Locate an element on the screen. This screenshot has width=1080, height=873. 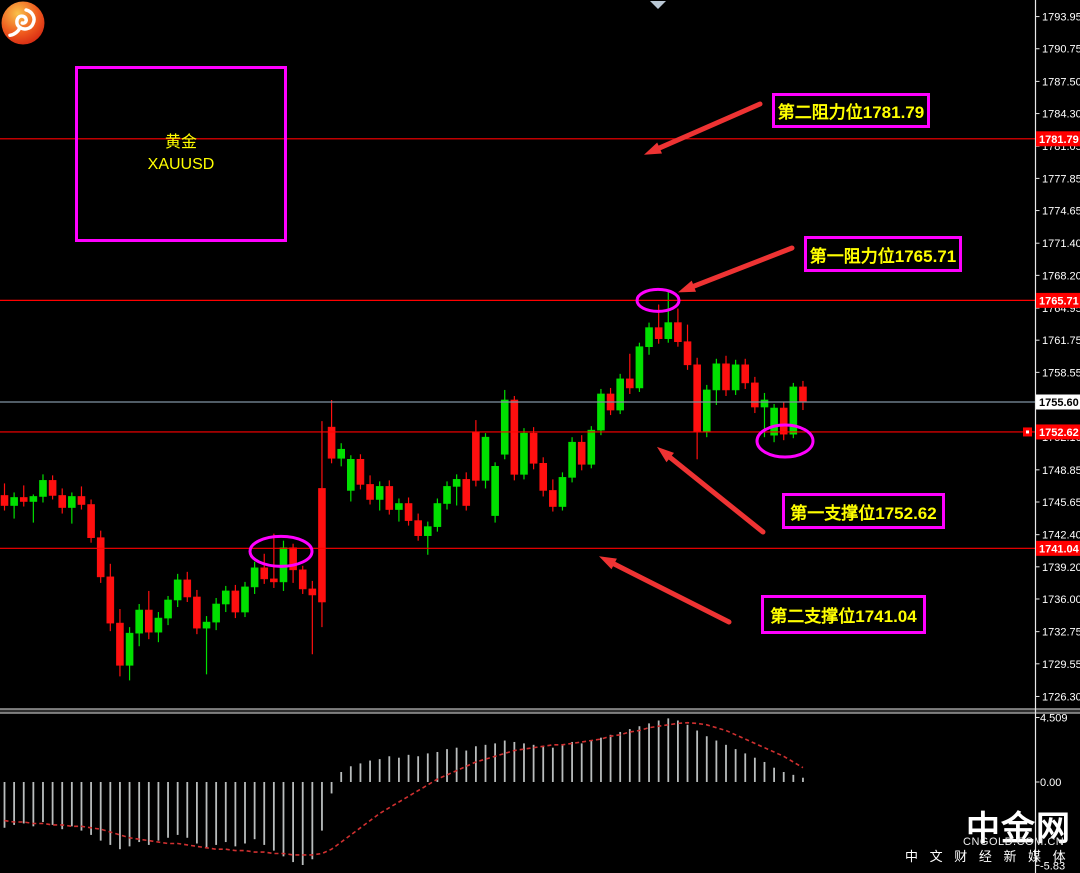
price-tick-label: 1777.85 is located at coordinates (1061, 179).